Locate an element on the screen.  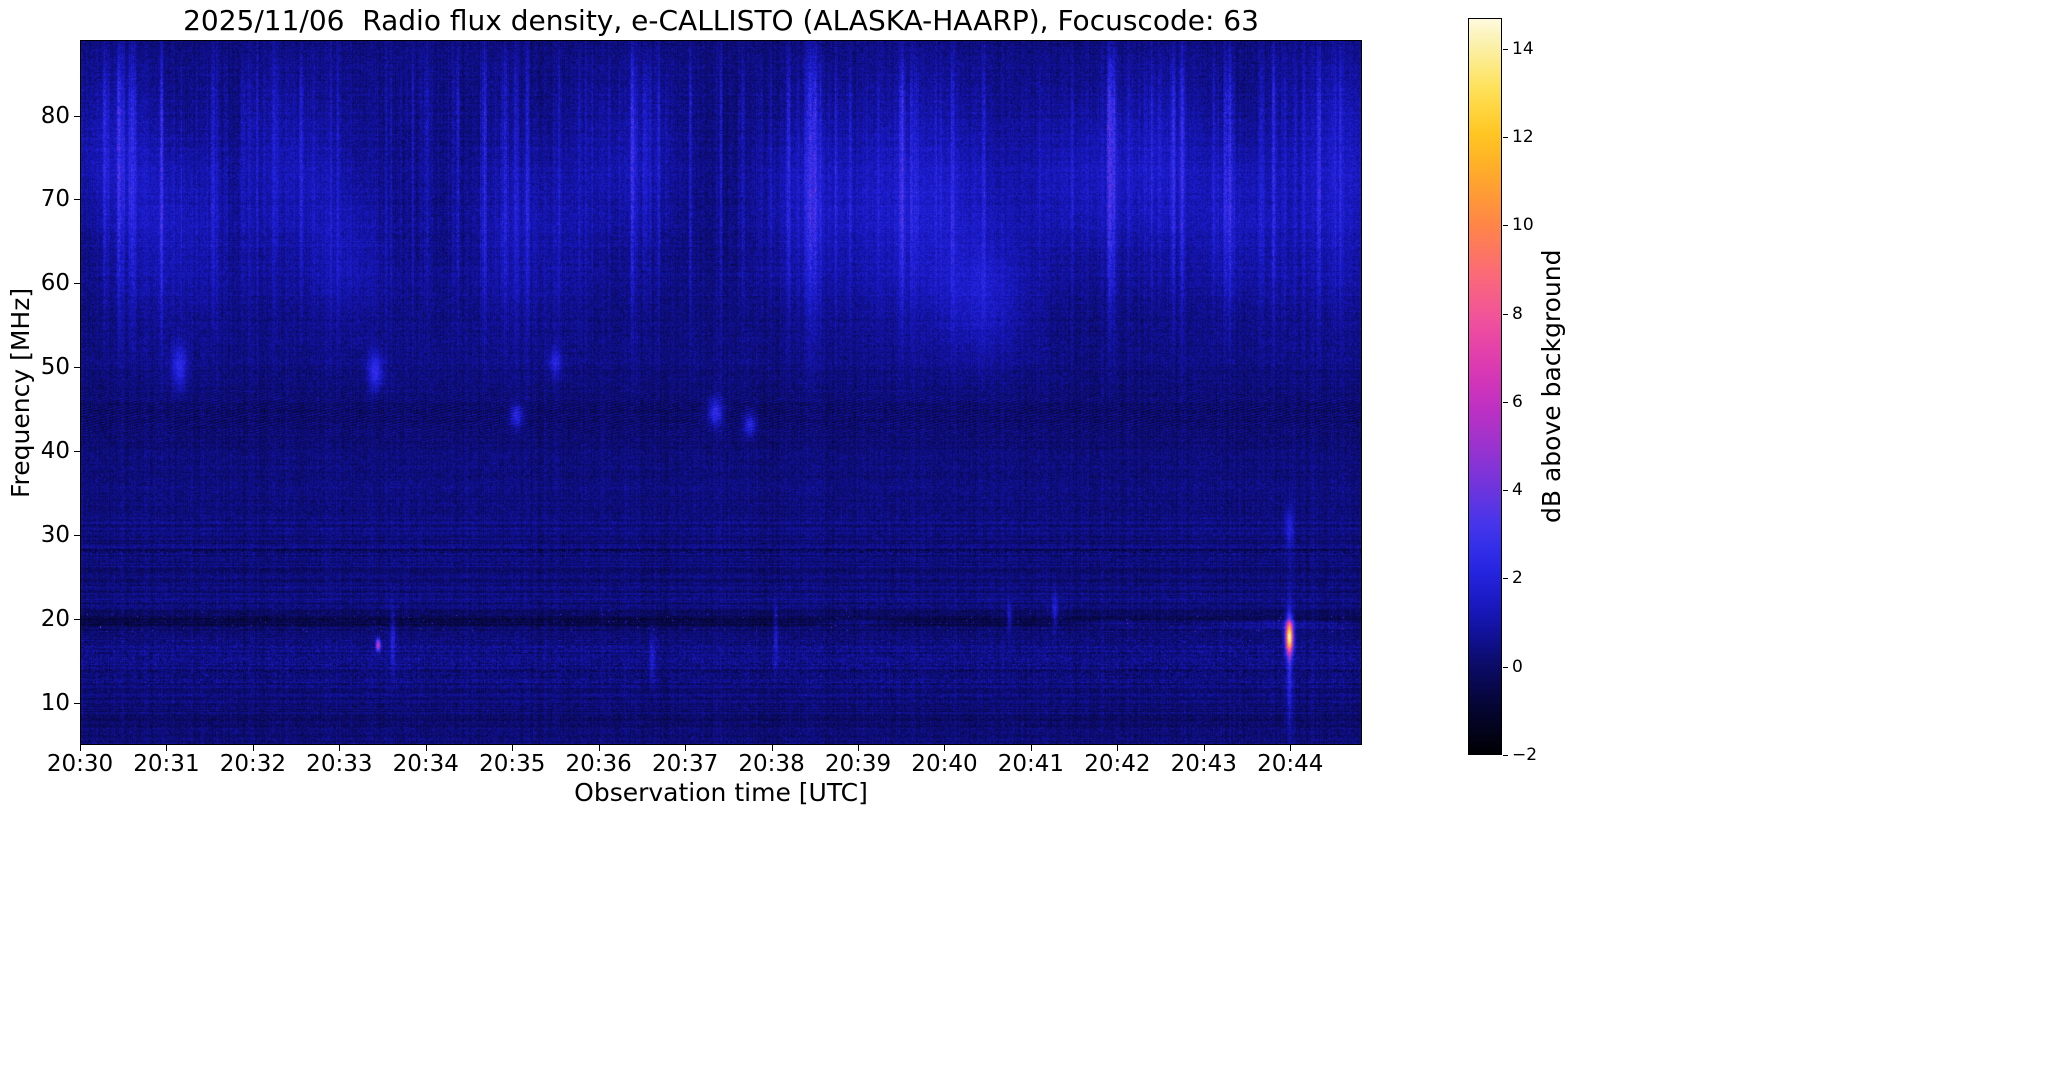
y-axis-label: Frequency [MHz] is located at coordinates (20, 392).